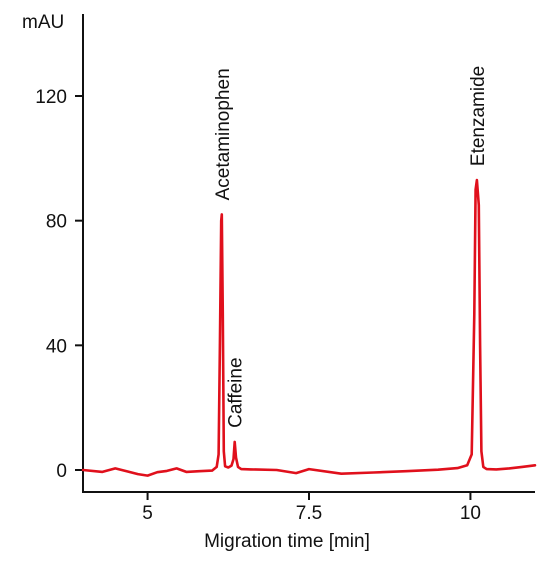 This screenshot has height=565, width=550. I want to click on x-tick-label: 7.5, so click(309, 513).